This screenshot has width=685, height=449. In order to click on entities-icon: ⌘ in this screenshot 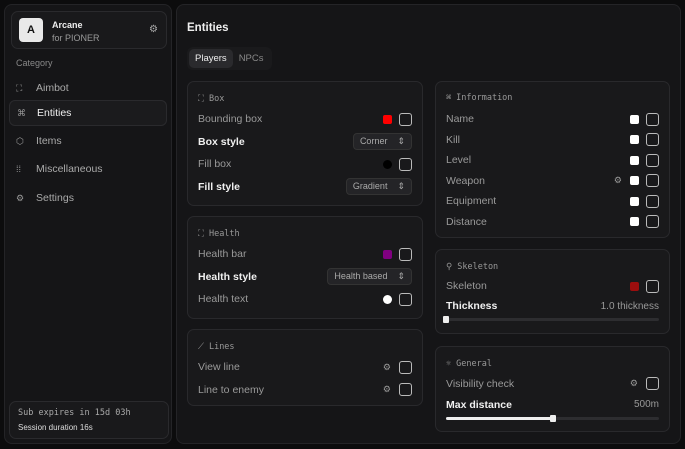, I will do `click(21, 112)`.